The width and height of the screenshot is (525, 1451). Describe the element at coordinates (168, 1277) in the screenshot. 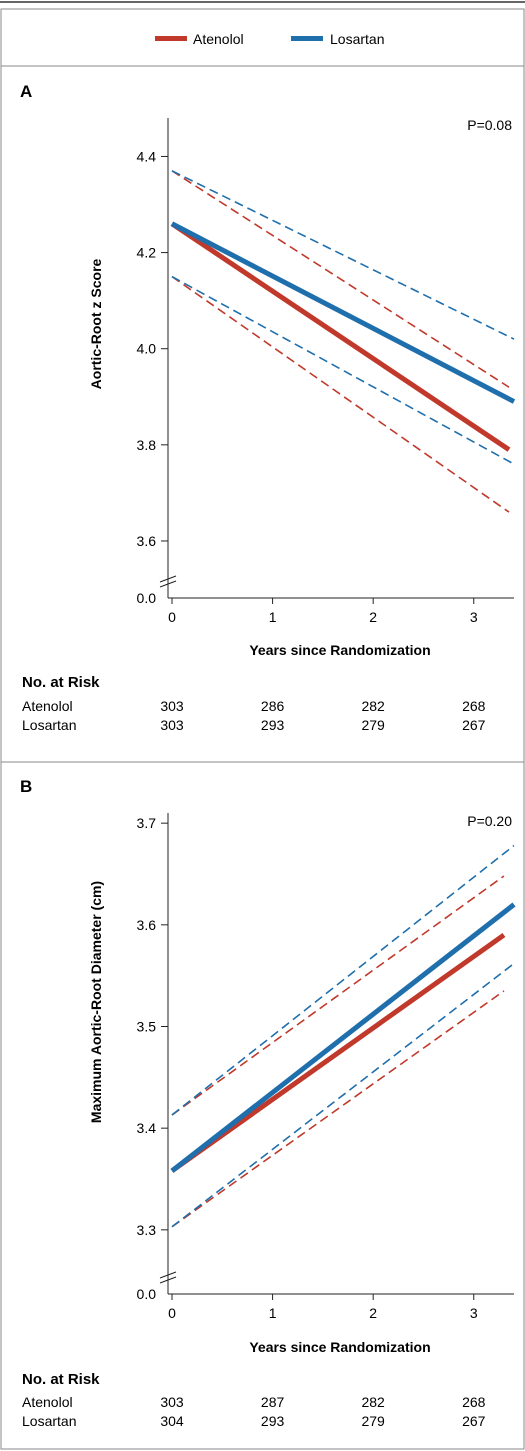

I see `axis-break-b` at that location.